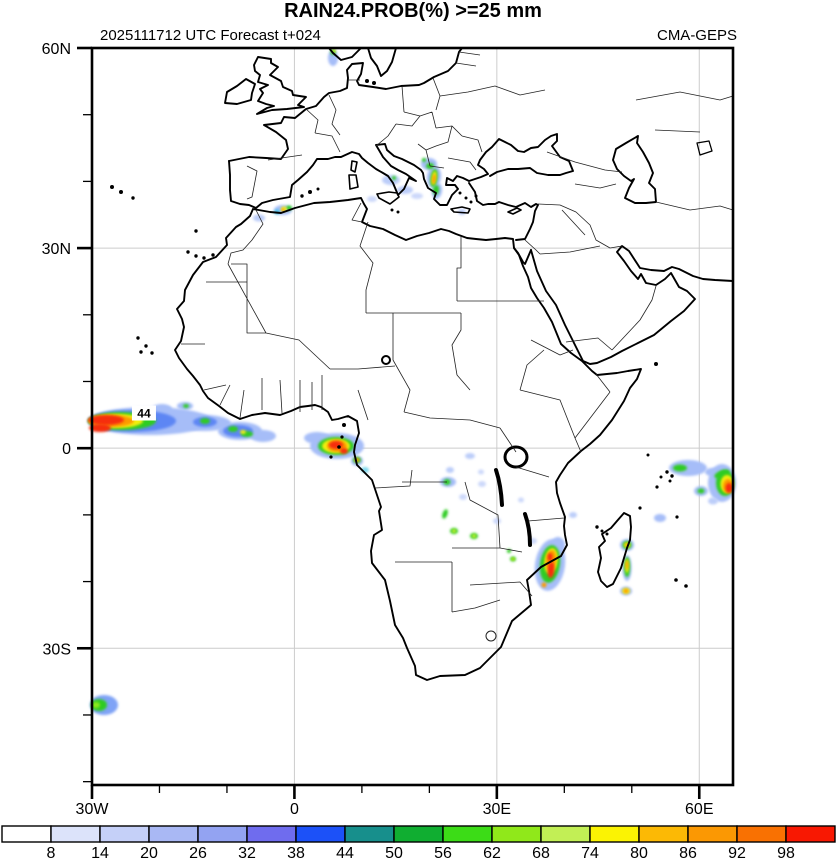 The height and width of the screenshot is (860, 838). I want to click on mozambique-coast-blob, so click(536, 564).